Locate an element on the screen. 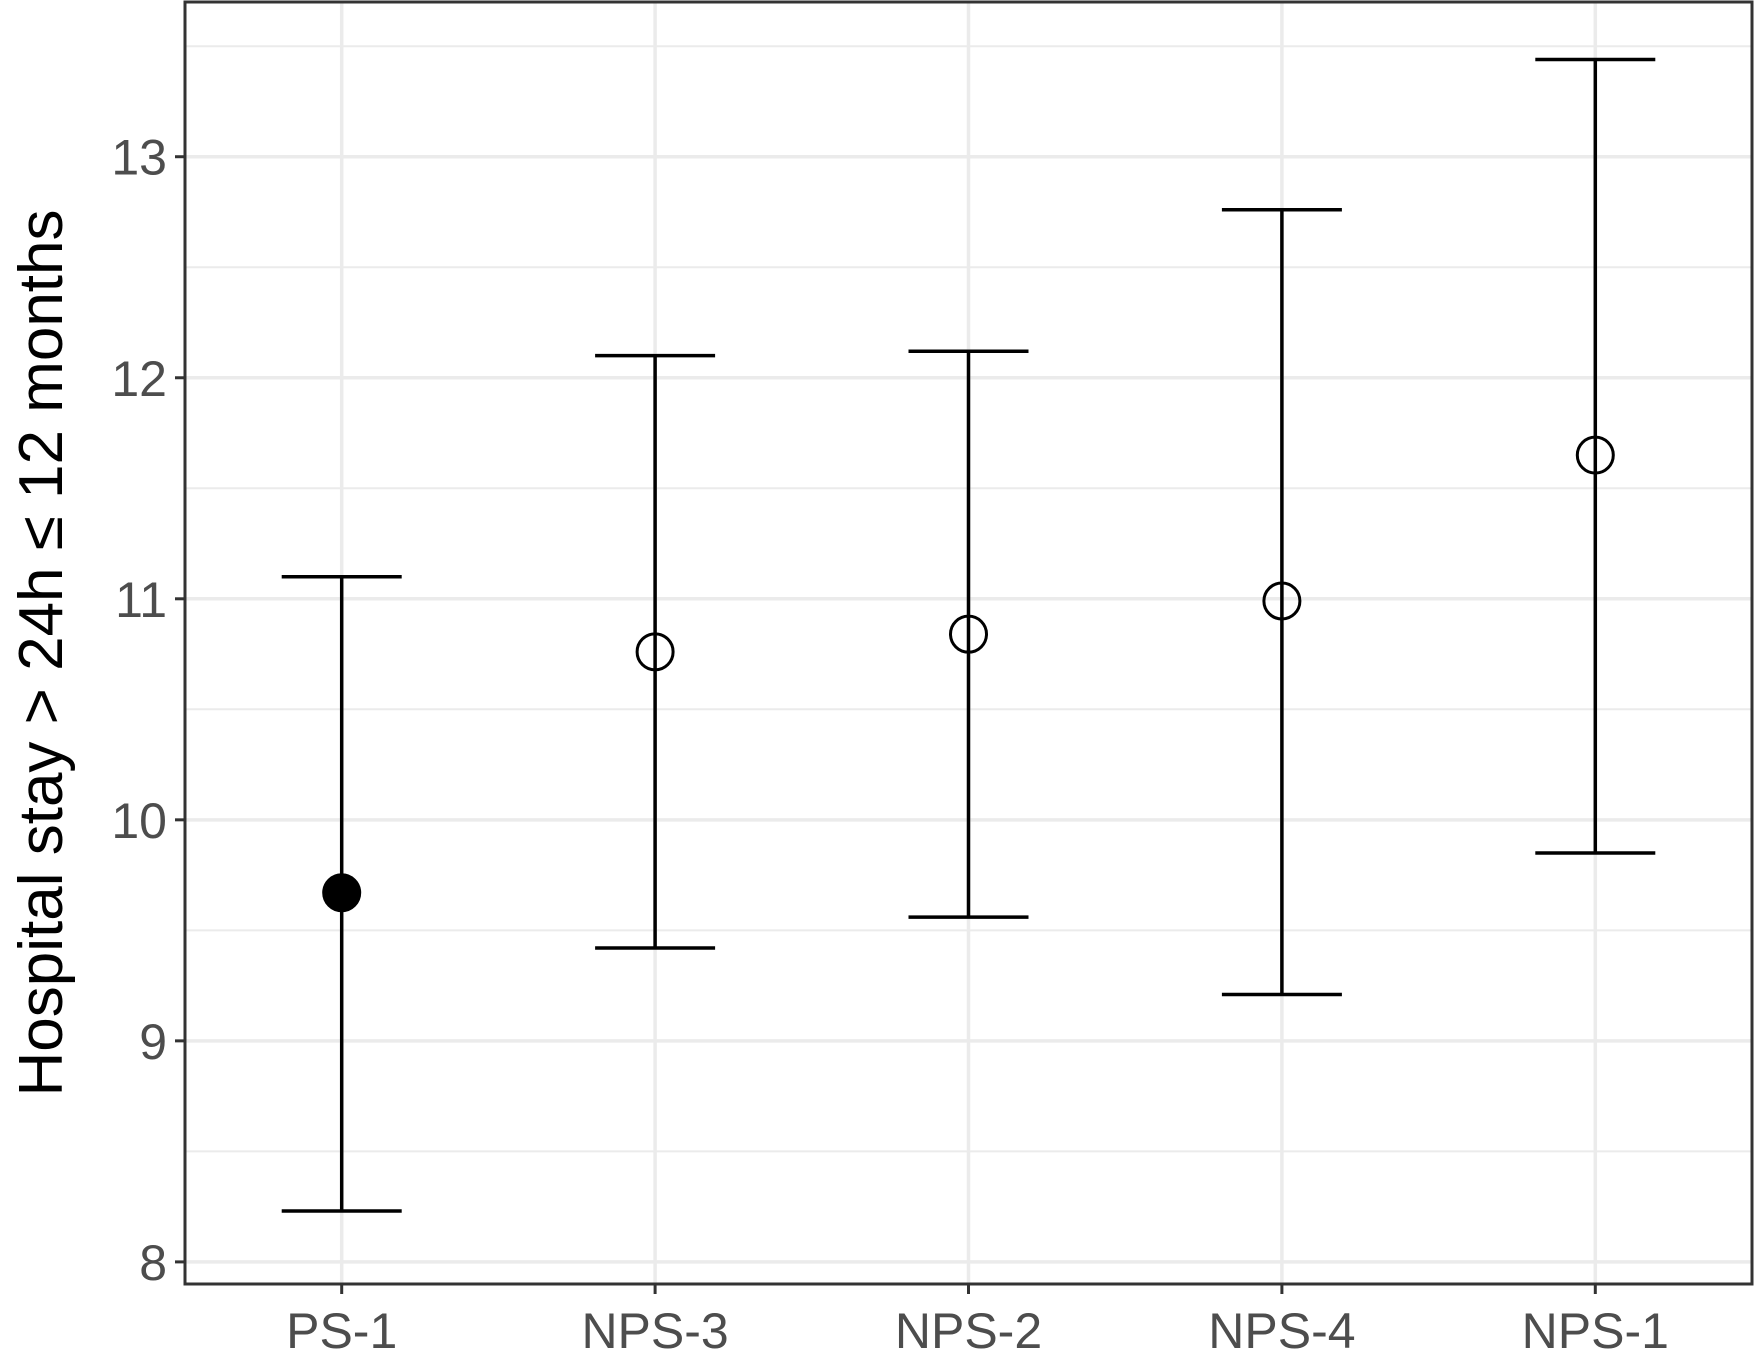  x-tick-label: PS-1 is located at coordinates (341, 1328).